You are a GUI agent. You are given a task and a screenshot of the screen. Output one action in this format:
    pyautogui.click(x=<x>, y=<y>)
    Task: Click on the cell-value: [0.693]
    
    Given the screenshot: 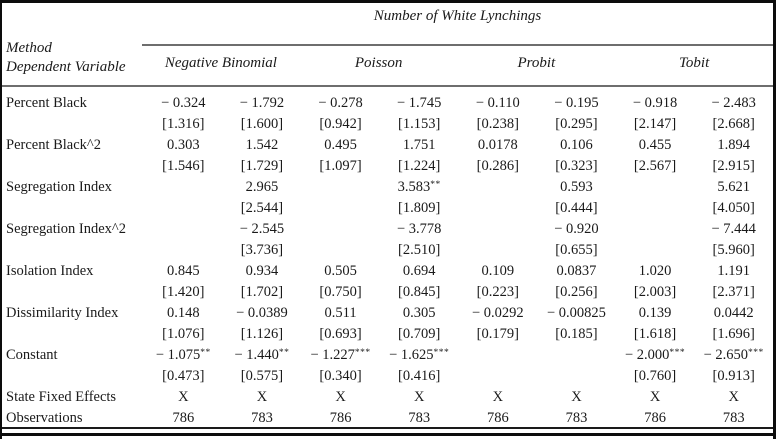 What is the action you would take?
    pyautogui.click(x=340, y=334)
    